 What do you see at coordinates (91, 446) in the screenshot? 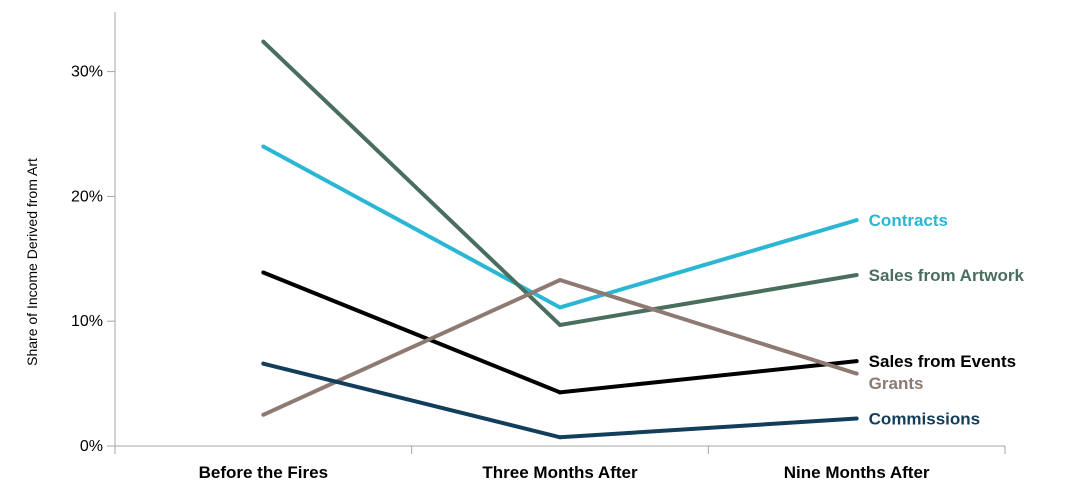
I see `y-tick-label: 0%` at bounding box center [91, 446].